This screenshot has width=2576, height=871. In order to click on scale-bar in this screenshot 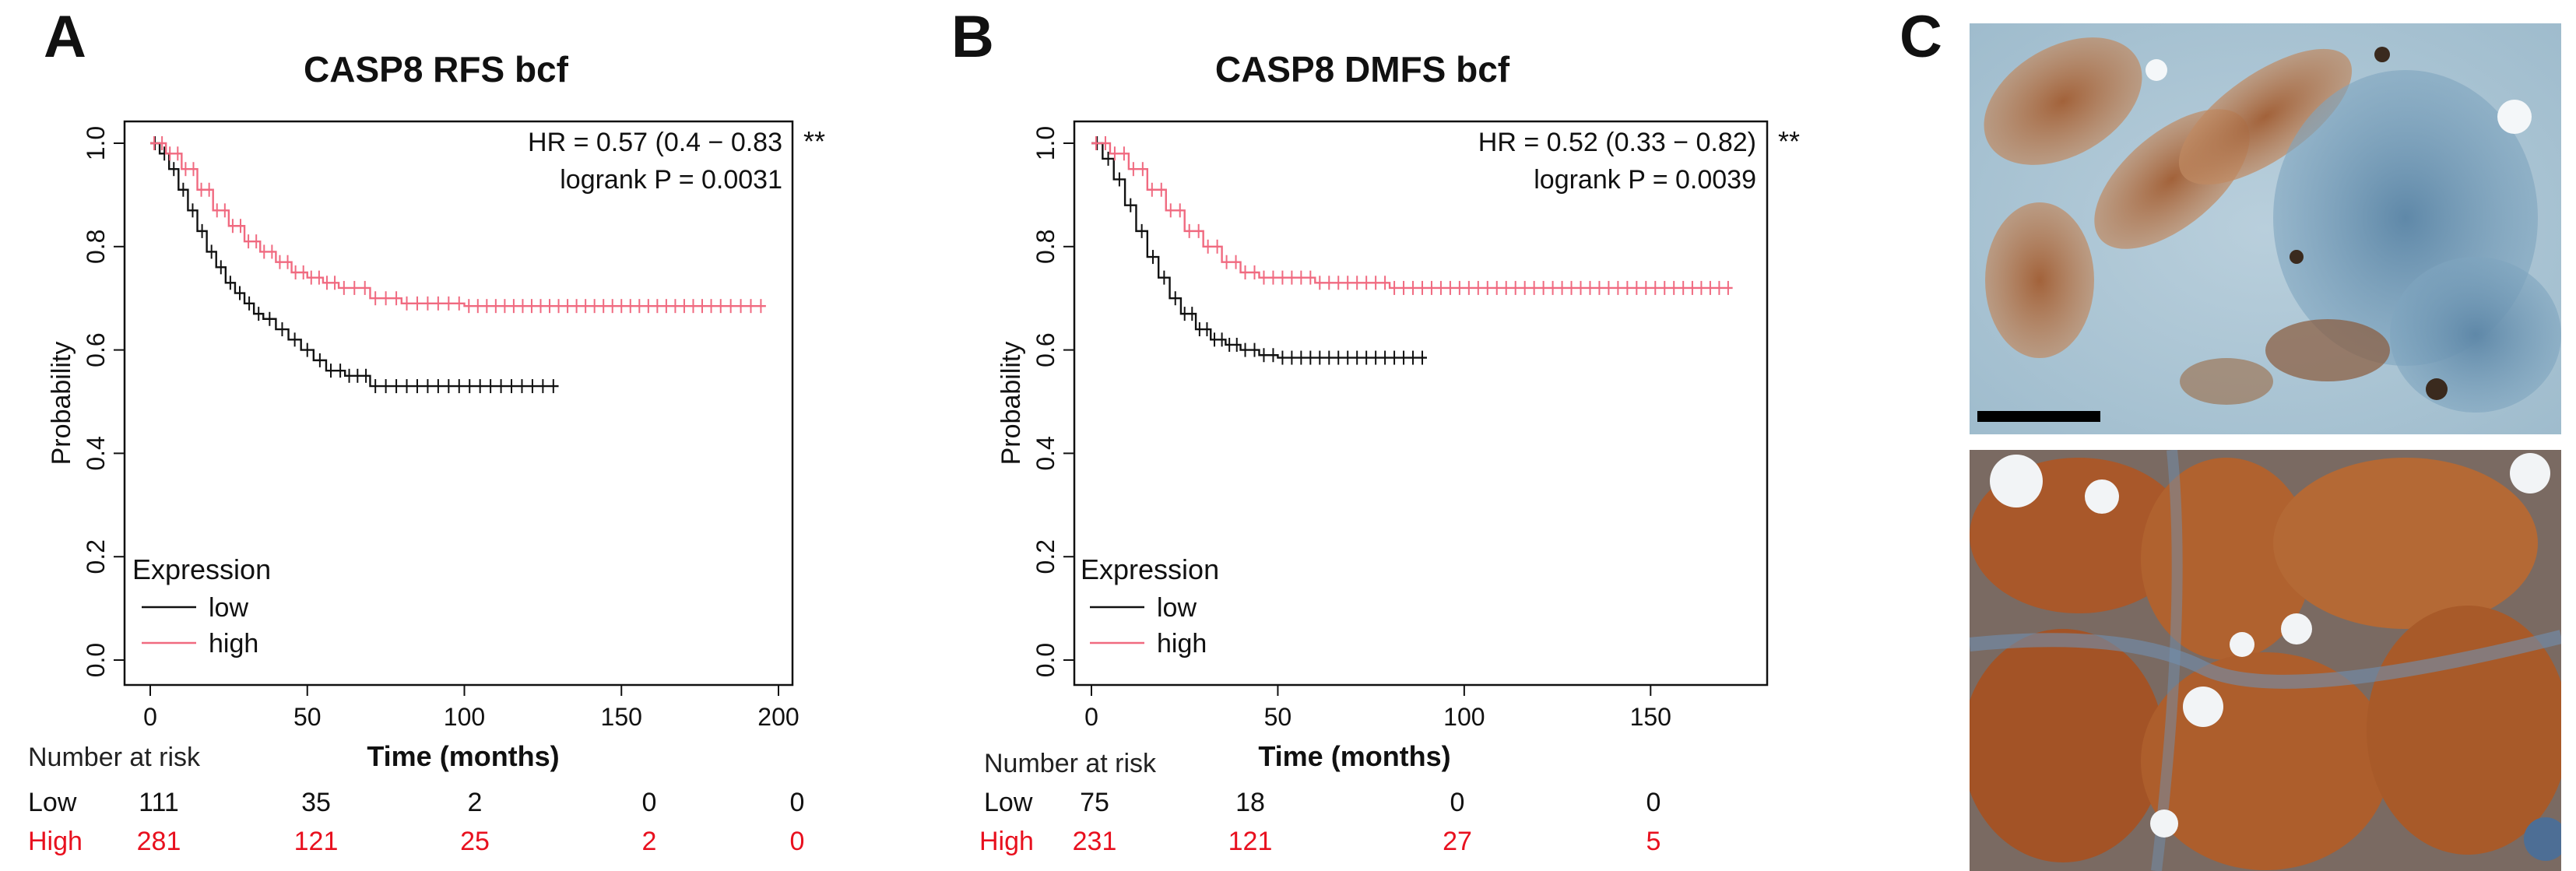, I will do `click(2039, 416)`.